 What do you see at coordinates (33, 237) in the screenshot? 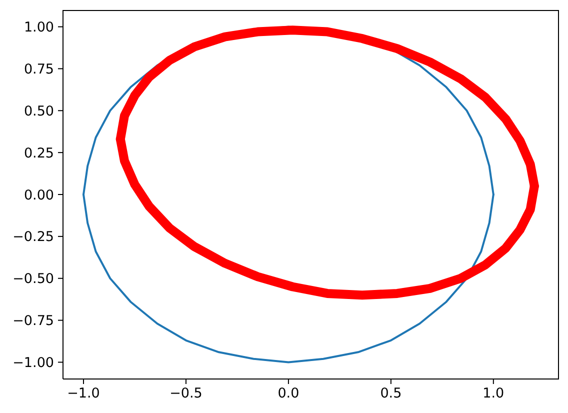
I see `y-tick-label: −0.25` at bounding box center [33, 237].